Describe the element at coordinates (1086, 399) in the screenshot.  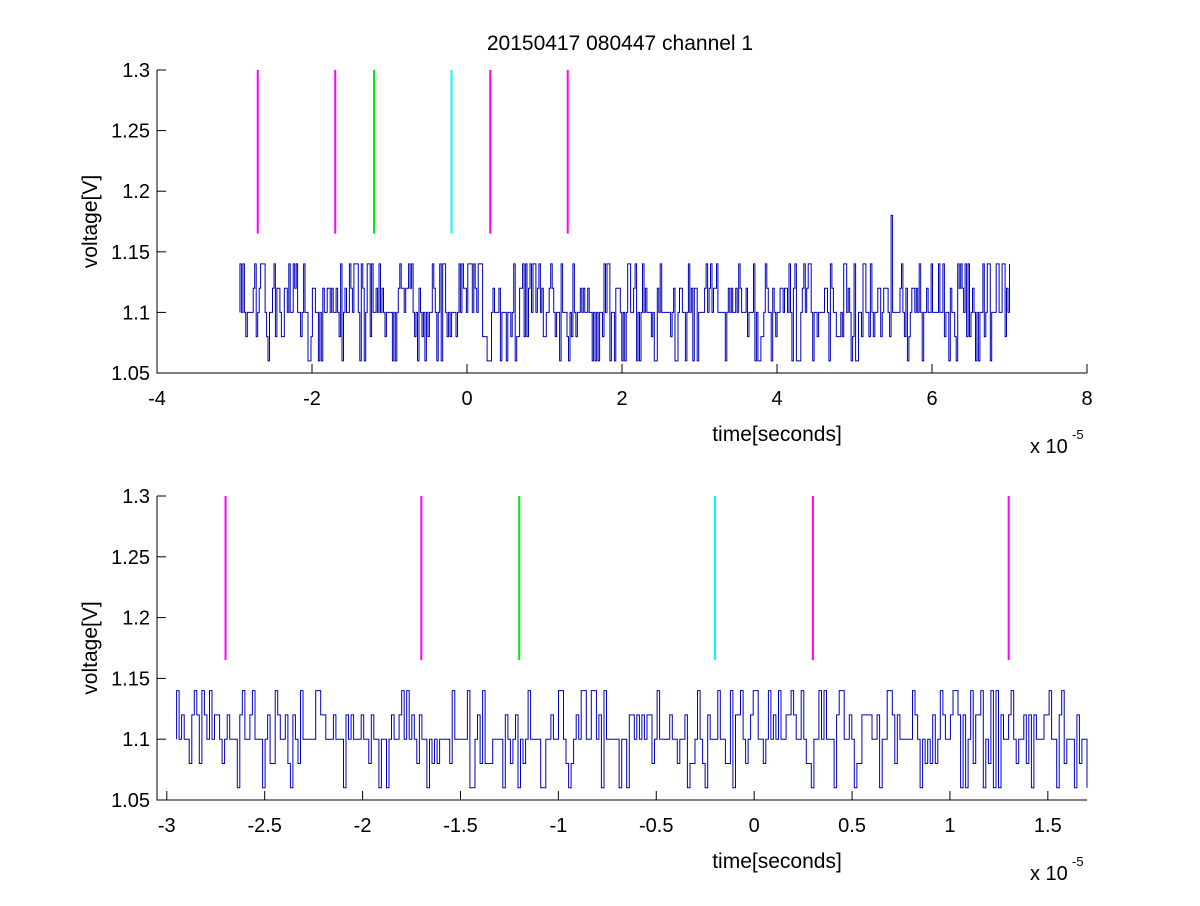
I see `top-x-tick-label: 8` at that location.